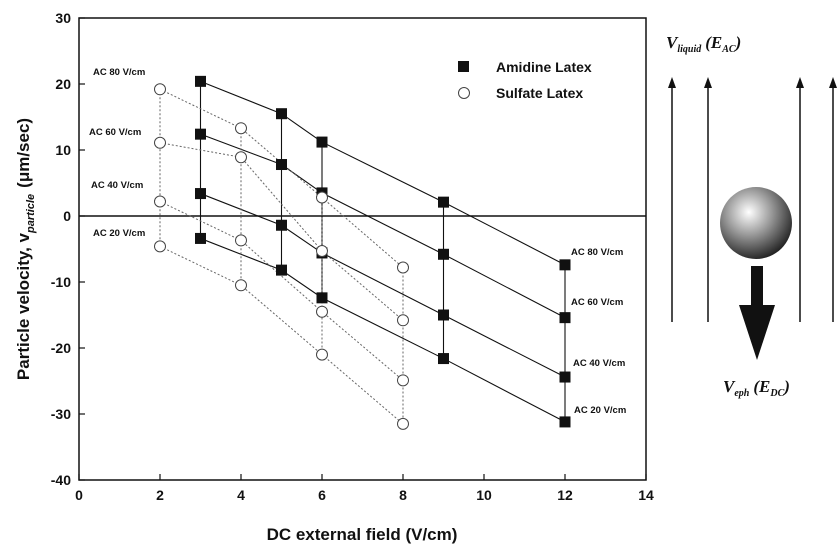 Image resolution: width=838 pixels, height=546 pixels. Describe the element at coordinates (525, 80) in the screenshot. I see `legend: Amidine Latex Sulfate Latex` at that location.